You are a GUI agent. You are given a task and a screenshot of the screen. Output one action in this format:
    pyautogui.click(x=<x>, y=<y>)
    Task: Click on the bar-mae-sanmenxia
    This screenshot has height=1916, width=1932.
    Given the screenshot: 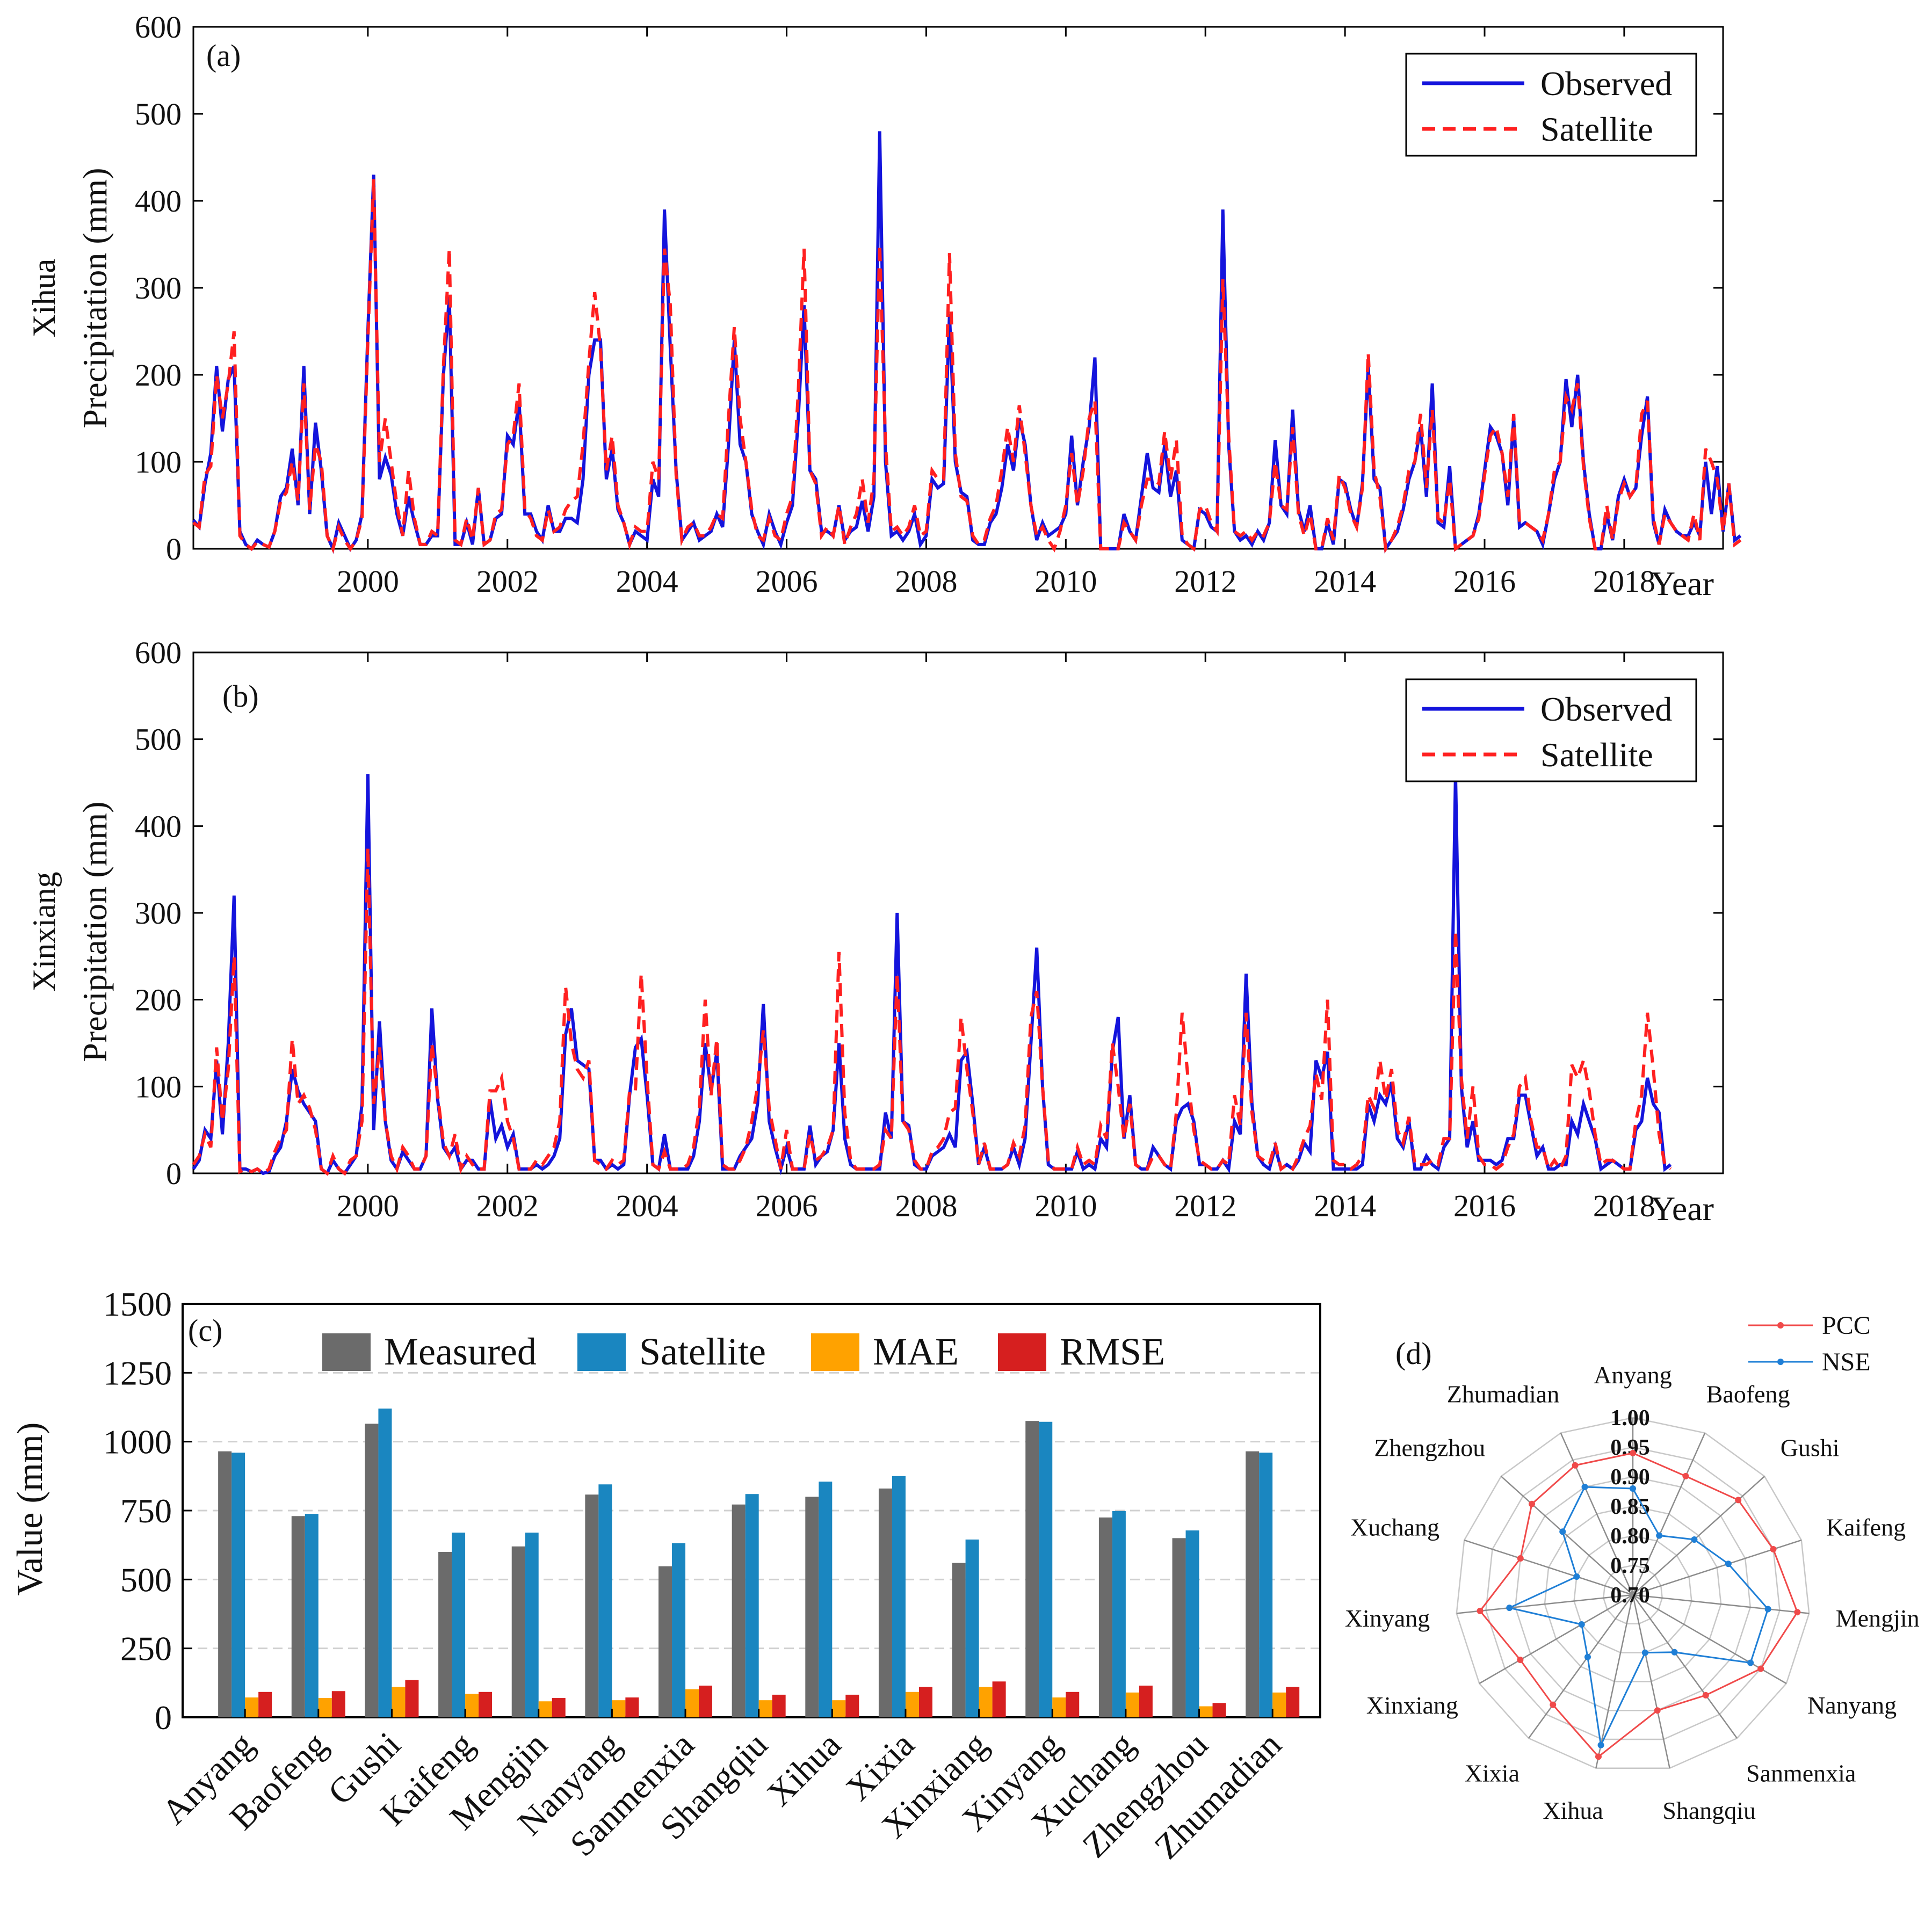 What is the action you would take?
    pyautogui.click(x=692, y=1703)
    